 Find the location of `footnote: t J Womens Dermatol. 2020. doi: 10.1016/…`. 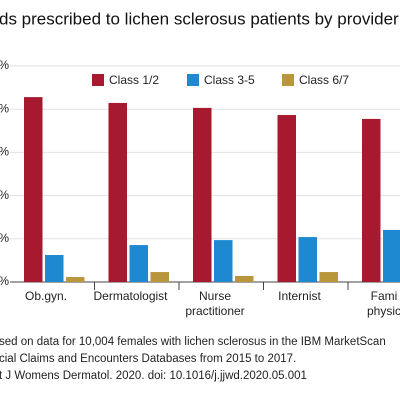

footnote: t J Womens Dermatol. 2020. doi: 10.1016/… is located at coordinates (153, 376).